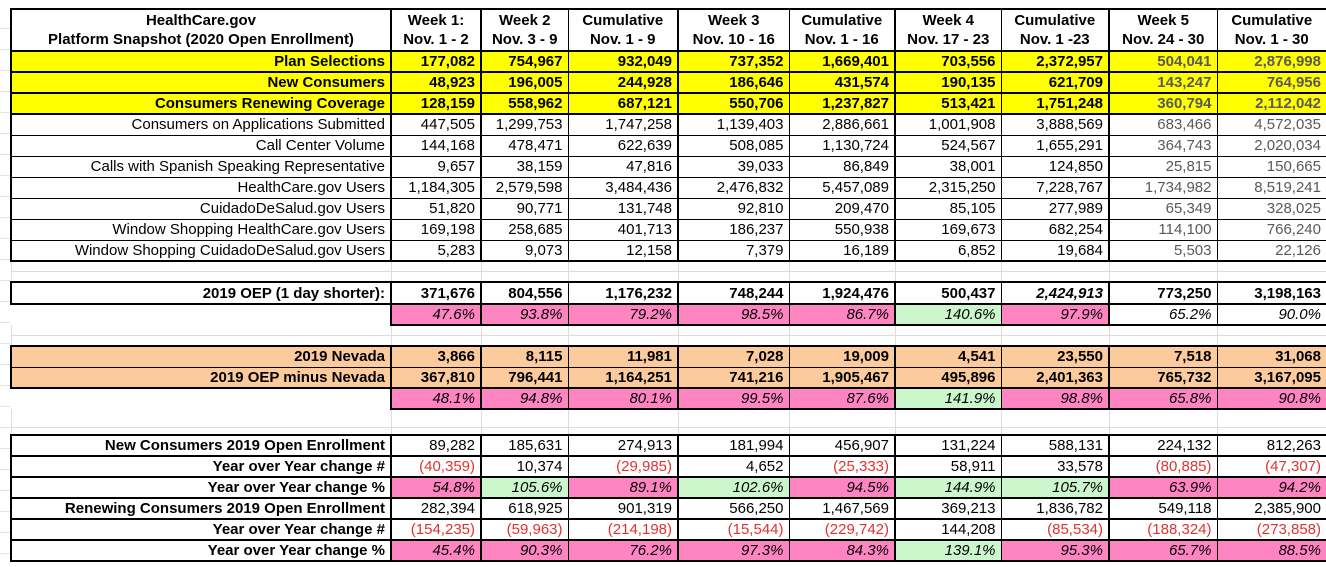 This screenshot has width=1326, height=567. What do you see at coordinates (841, 293) in the screenshot?
I see `value-cell: 1,924,476` at bounding box center [841, 293].